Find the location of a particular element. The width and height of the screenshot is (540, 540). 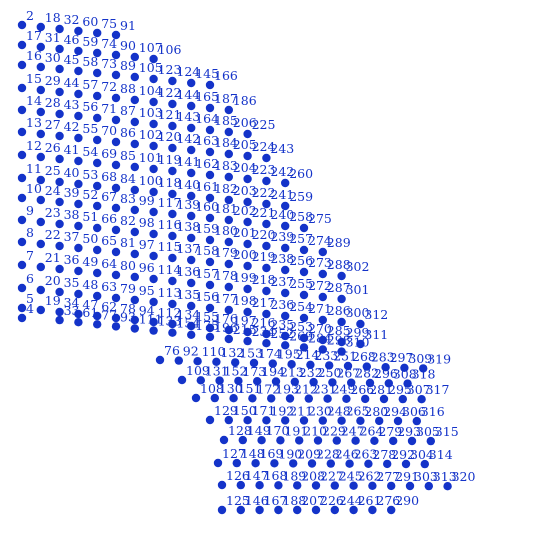

mesh-node: 19 is located at coordinates (48, 304).